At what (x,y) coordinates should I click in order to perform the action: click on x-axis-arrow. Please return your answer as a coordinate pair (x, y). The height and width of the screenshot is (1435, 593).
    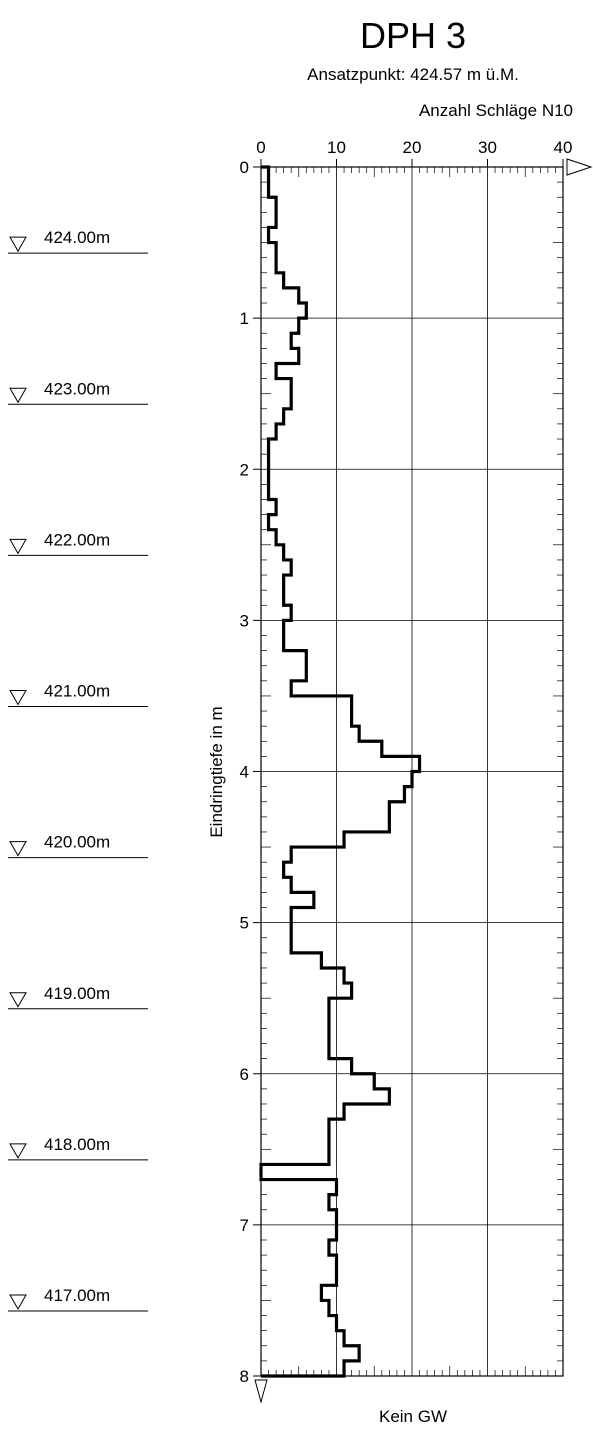
    Looking at the image, I should click on (579, 167).